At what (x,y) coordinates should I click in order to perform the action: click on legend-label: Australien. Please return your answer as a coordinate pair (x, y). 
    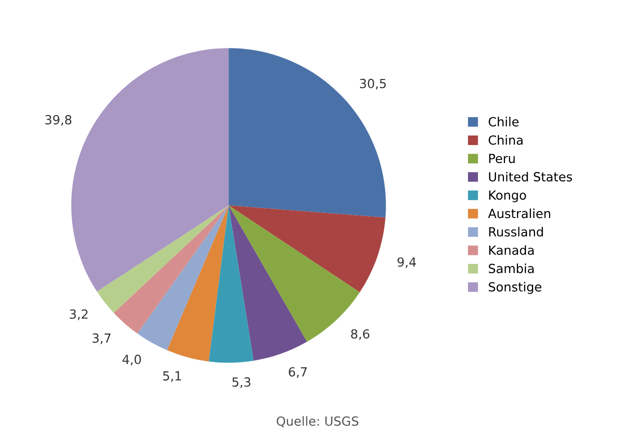
    Looking at the image, I should click on (519, 213).